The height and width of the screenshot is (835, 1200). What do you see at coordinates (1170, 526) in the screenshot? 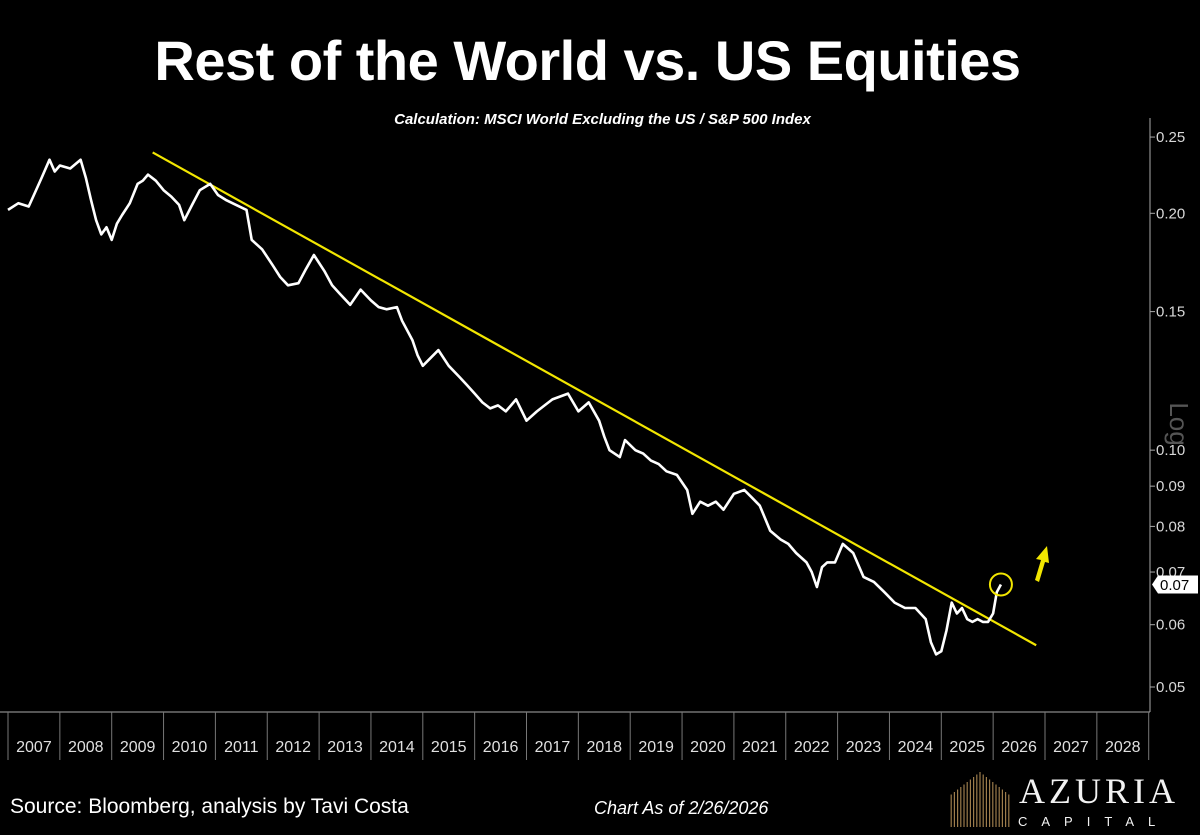
I see `y-tick-label: 0.08` at bounding box center [1170, 526].